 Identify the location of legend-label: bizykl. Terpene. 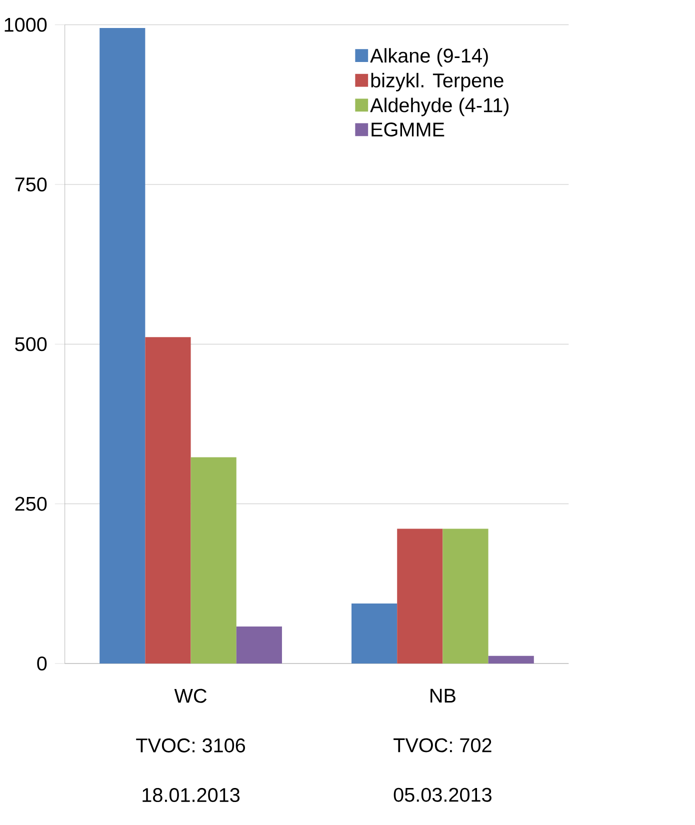
(438, 82).